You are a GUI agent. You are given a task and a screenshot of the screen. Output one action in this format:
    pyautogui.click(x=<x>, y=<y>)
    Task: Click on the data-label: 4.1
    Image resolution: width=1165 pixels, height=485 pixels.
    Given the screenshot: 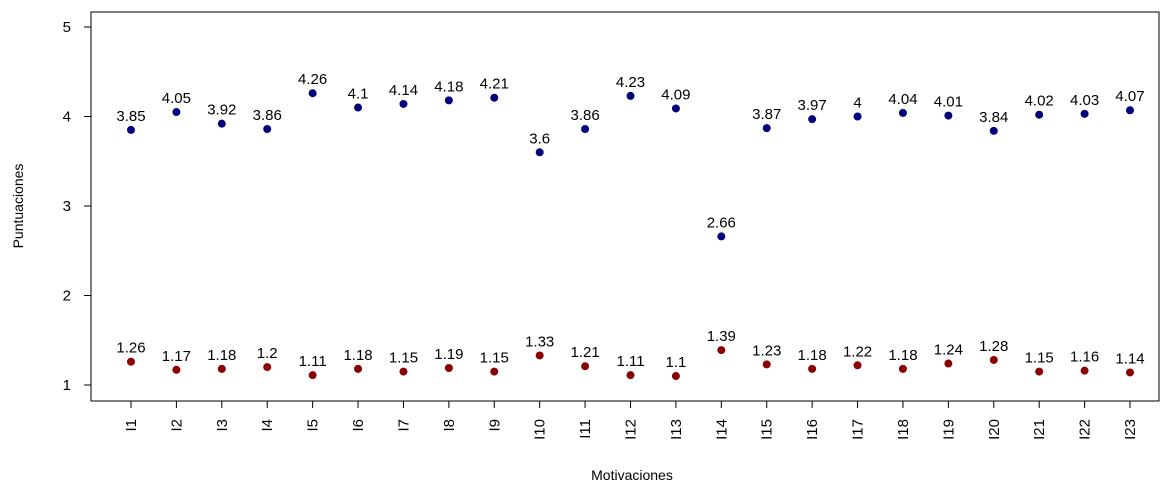 What is the action you would take?
    pyautogui.click(x=358, y=94)
    